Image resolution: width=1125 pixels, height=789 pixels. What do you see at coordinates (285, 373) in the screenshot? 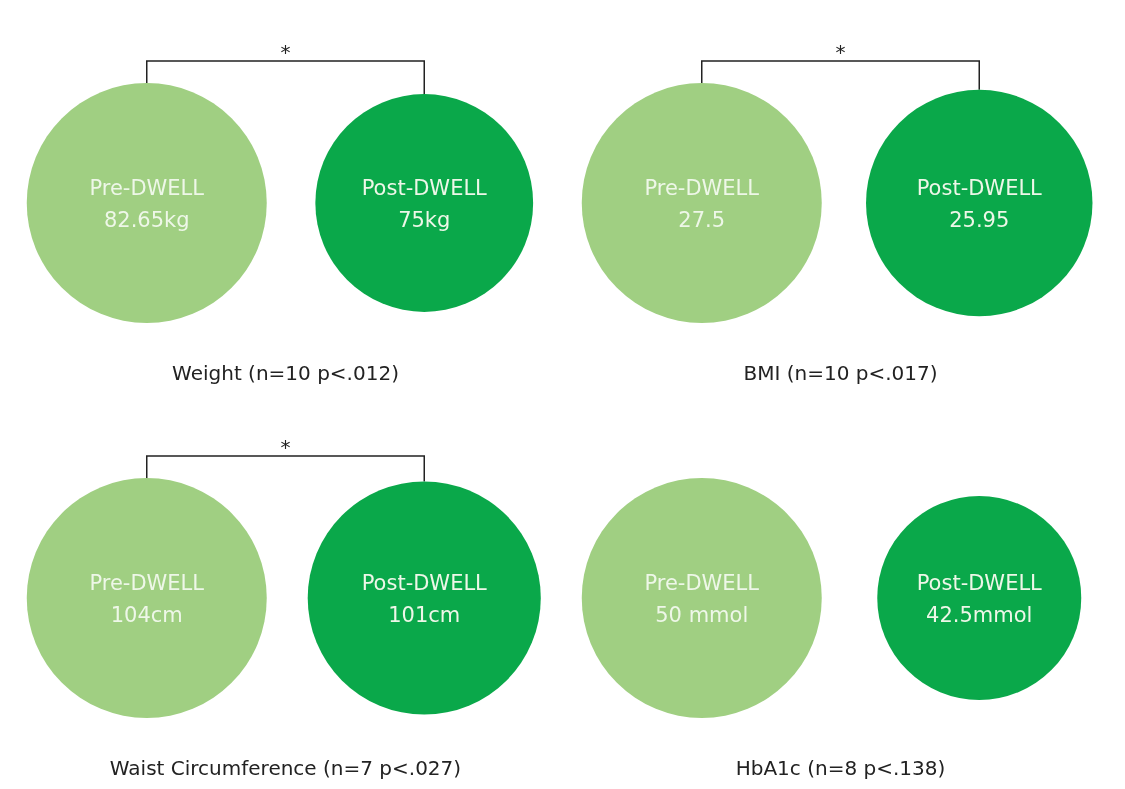
I see `text: Weight (n=10 p<.012)` at bounding box center [285, 373].